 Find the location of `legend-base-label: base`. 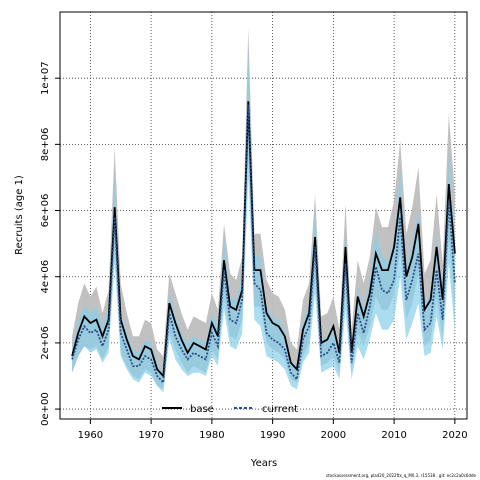

legend-base-label: base is located at coordinates (202, 409).